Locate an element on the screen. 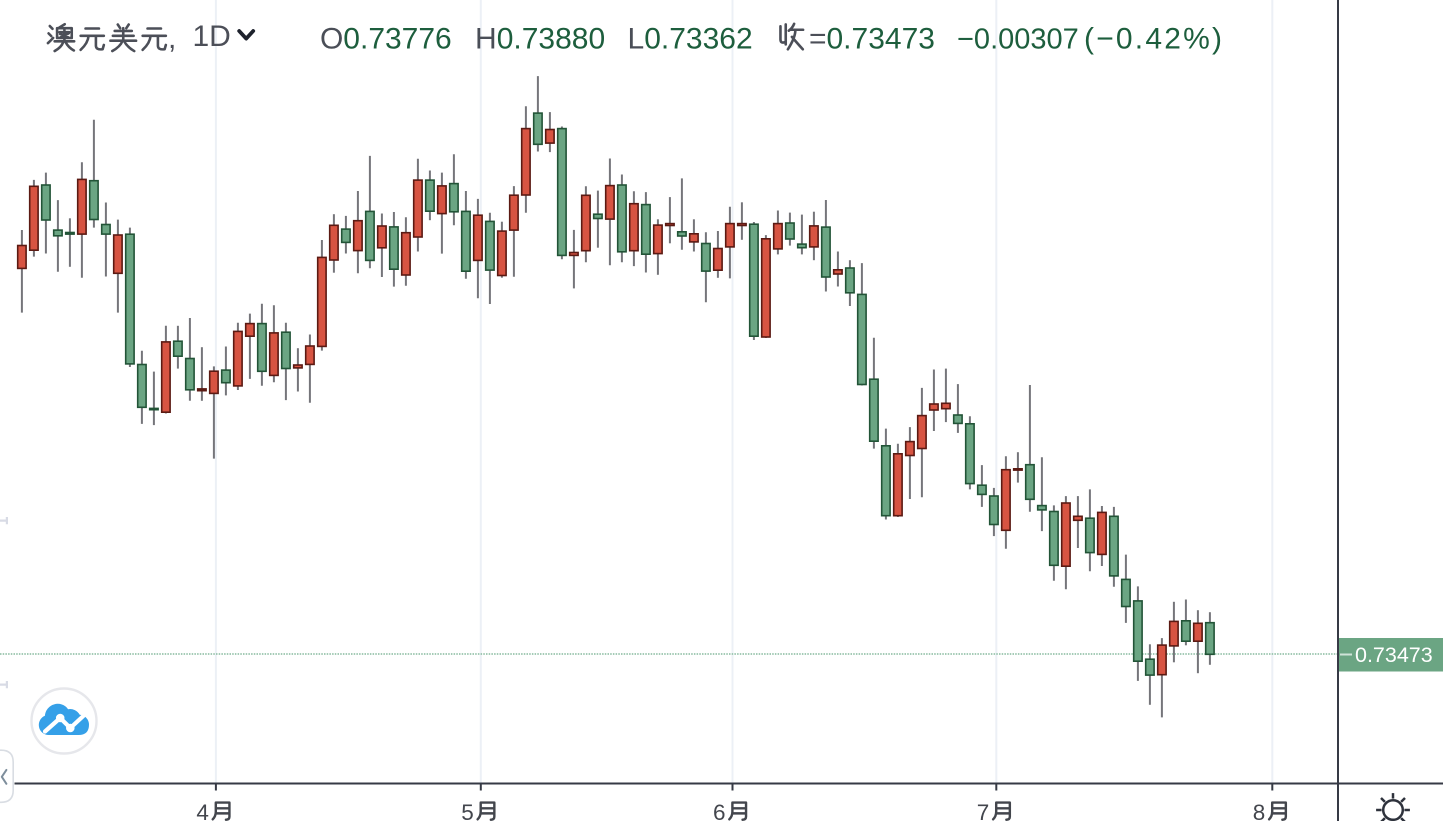 The height and width of the screenshot is (821, 1443). svg-text: L is located at coordinates (636, 39).